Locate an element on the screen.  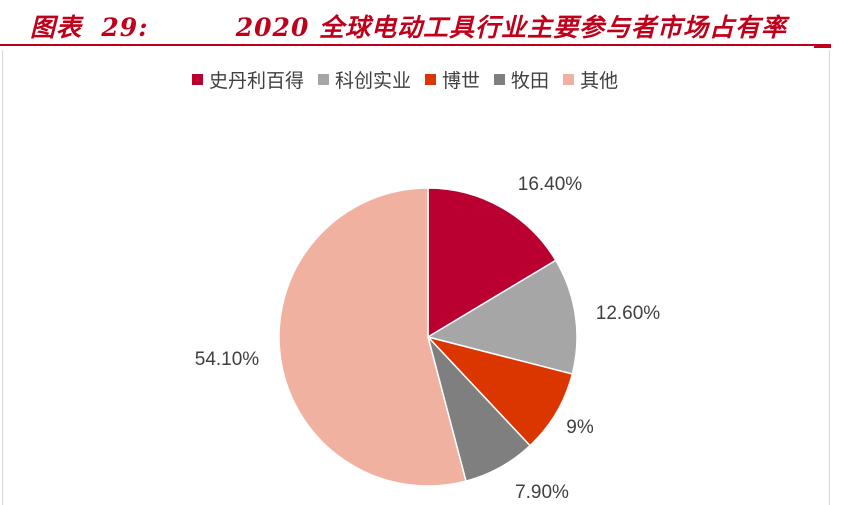
title-underline is located at coordinates (415, 45).